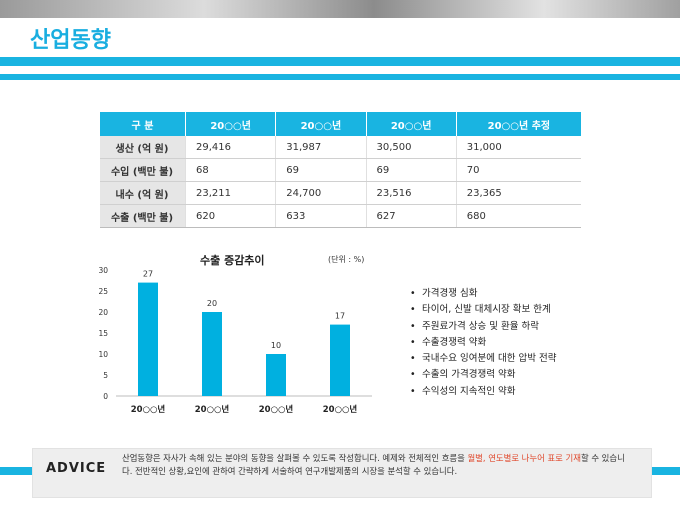  Describe the element at coordinates (518, 170) in the screenshot. I see `table-cell: 70` at that location.